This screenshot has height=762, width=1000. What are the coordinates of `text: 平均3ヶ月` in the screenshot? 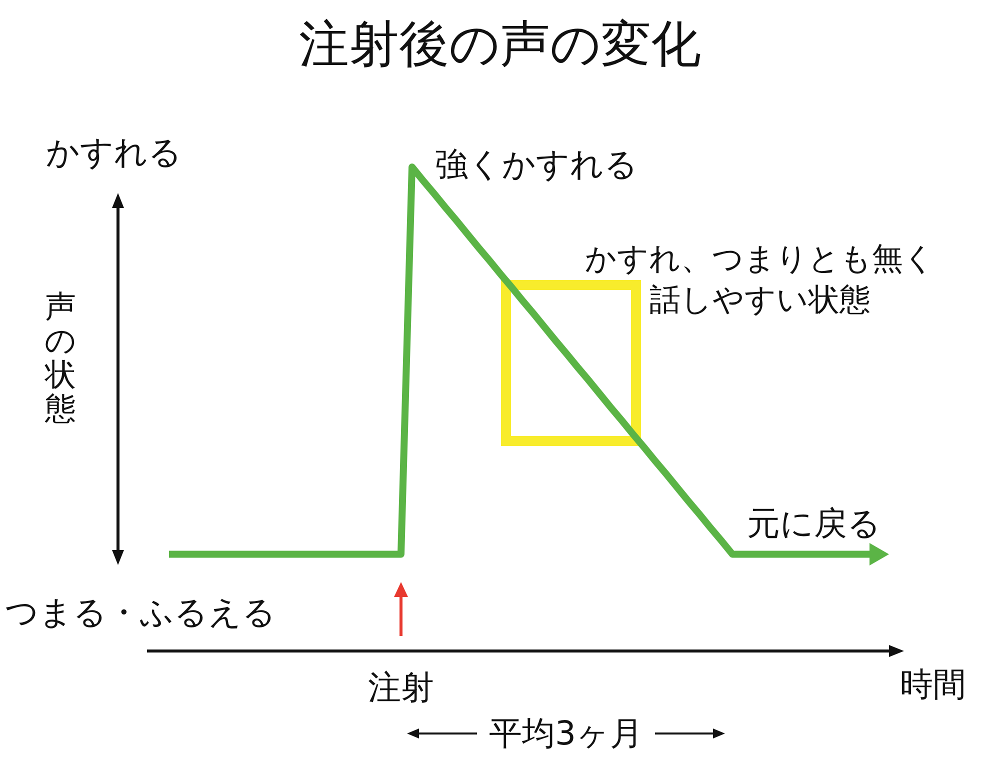 It's located at (566, 733).